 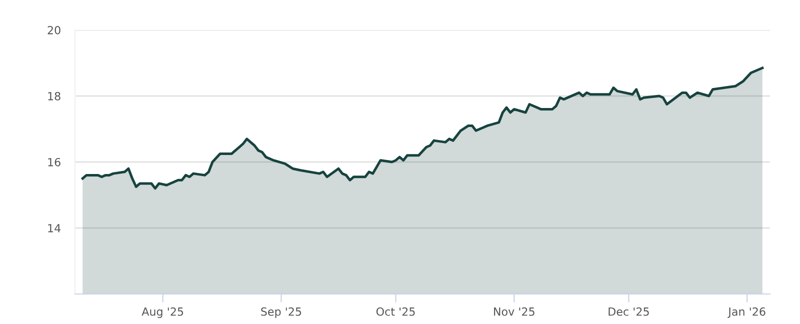 What do you see at coordinates (54, 162) in the screenshot?
I see `y-tick-label: 16` at bounding box center [54, 162].